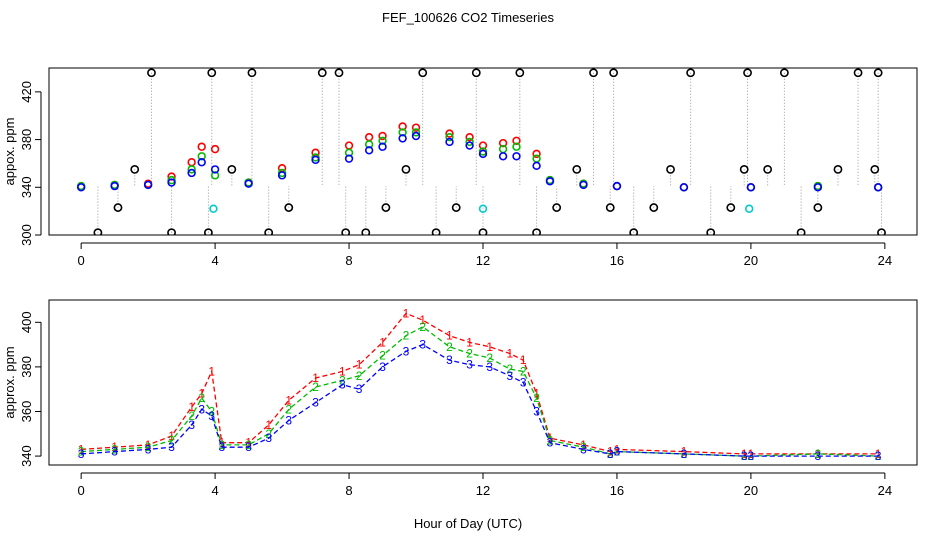 This screenshot has height=540, width=936. I want to click on y-tick-label: 340, so click(26, 456).